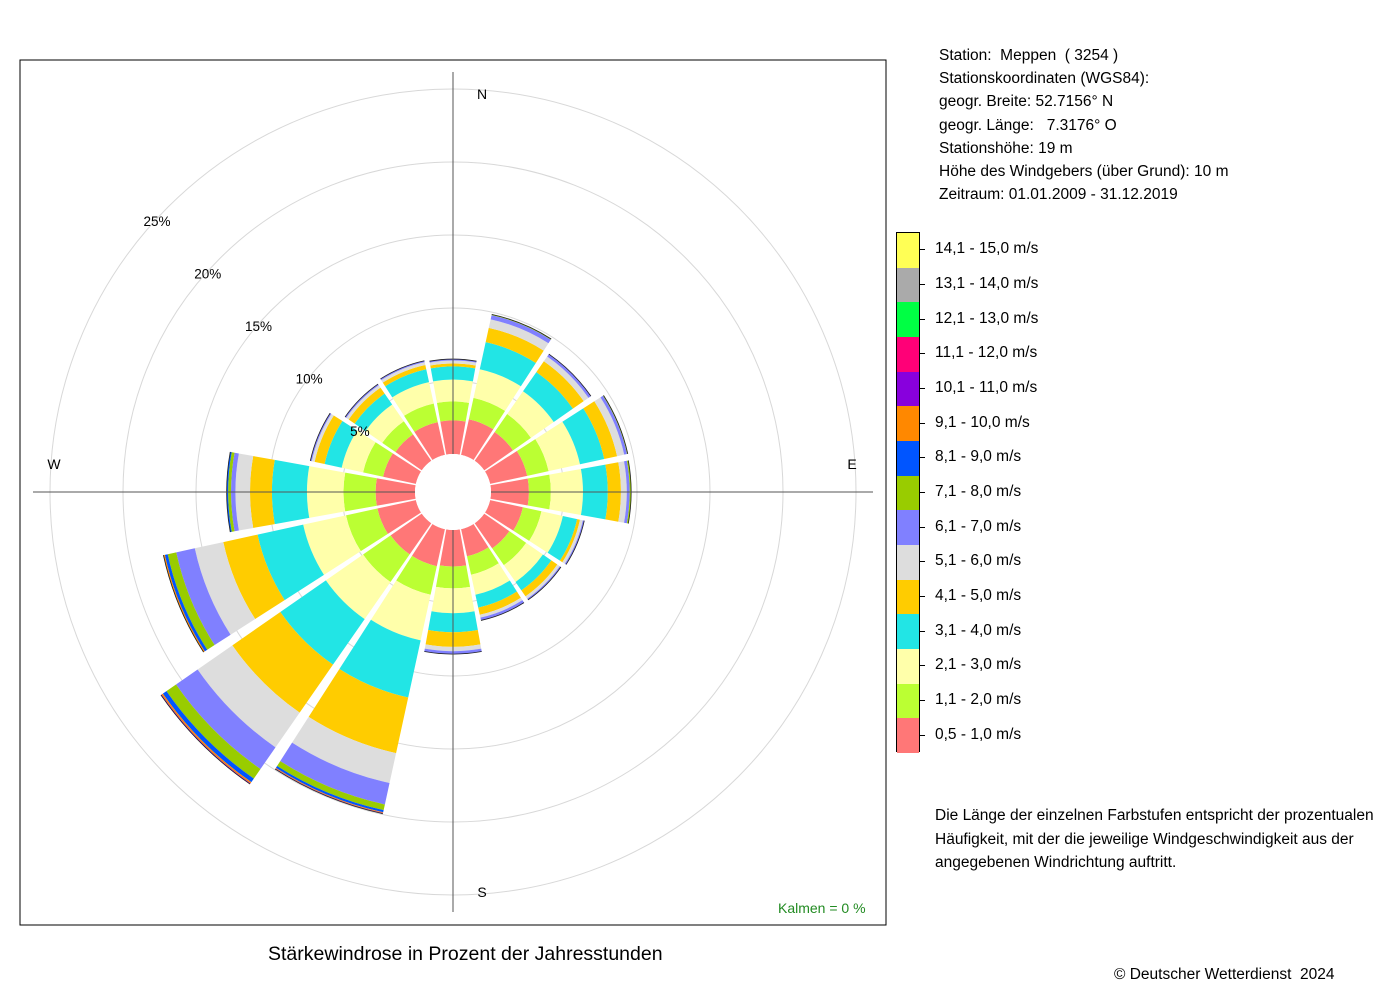 The height and width of the screenshot is (1000, 1400). I want to click on legend-color-bar, so click(908, 492).